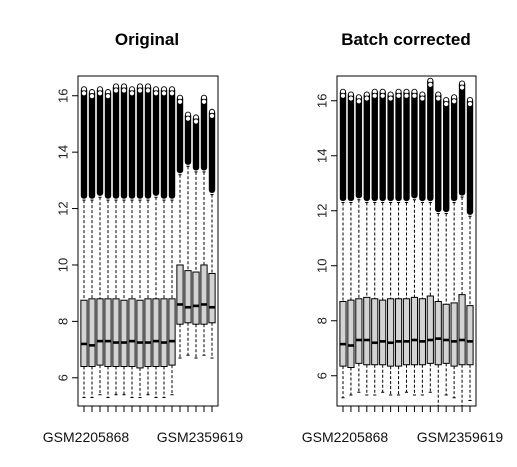  I want to click on y-tick-label: 16, so click(321, 101).